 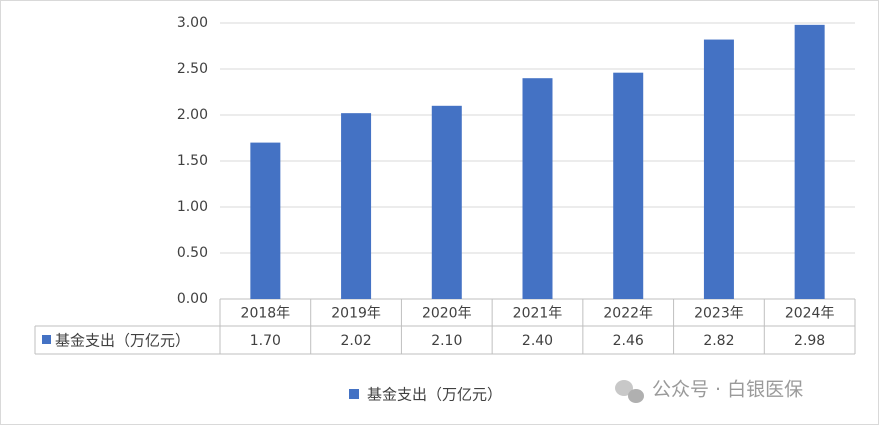 What do you see at coordinates (192, 69) in the screenshot?
I see `y-tick-label: 2.50` at bounding box center [192, 69].